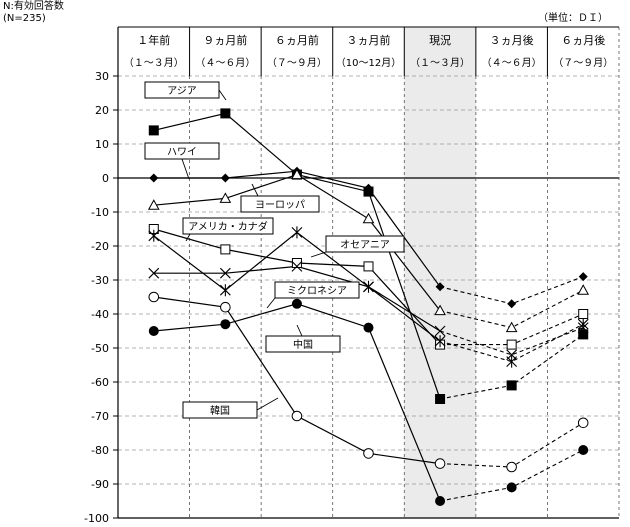 This screenshot has height=527, width=630. What do you see at coordinates (100, 246) in the screenshot?
I see `y-tick-label: -20` at bounding box center [100, 246].